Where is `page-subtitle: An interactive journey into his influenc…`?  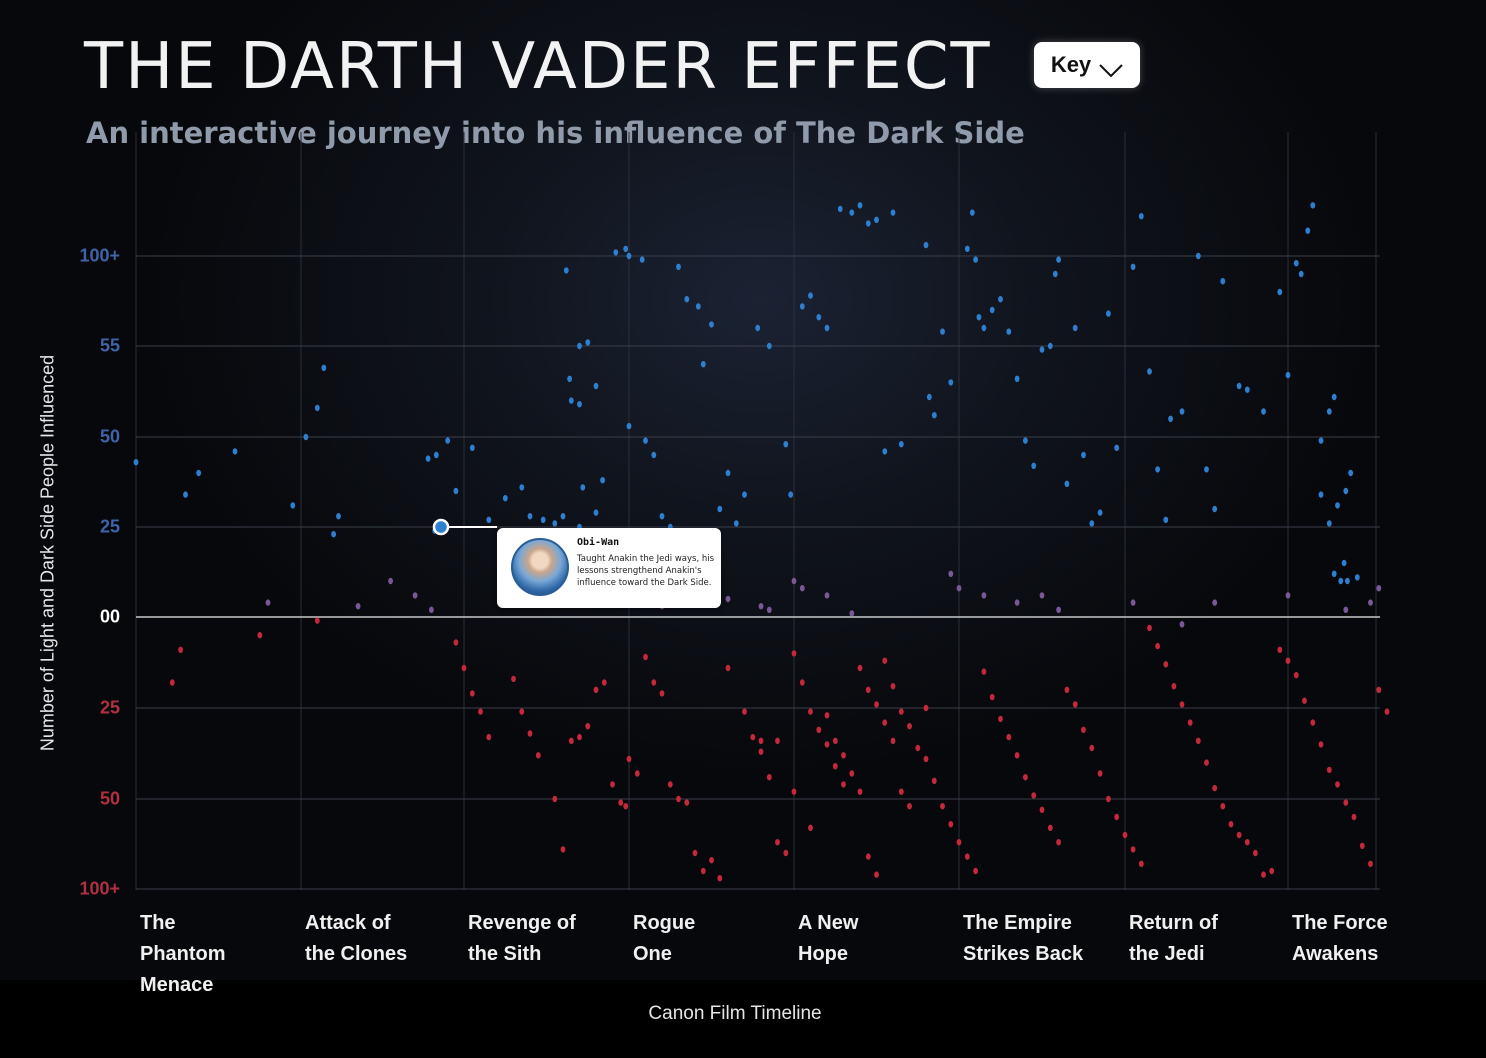
page-subtitle: An interactive journey into his influenc… is located at coordinates (555, 133).